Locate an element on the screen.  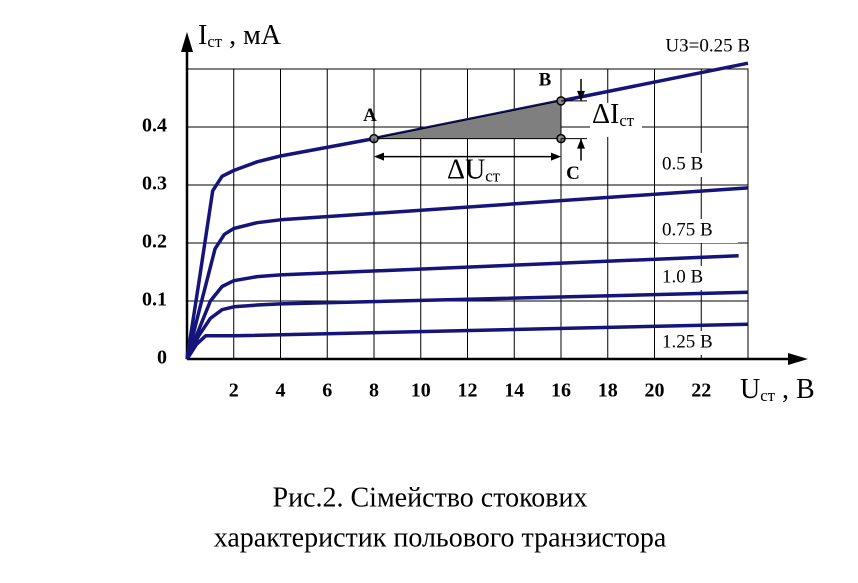
dim-arrow is located at coordinates (581, 119).